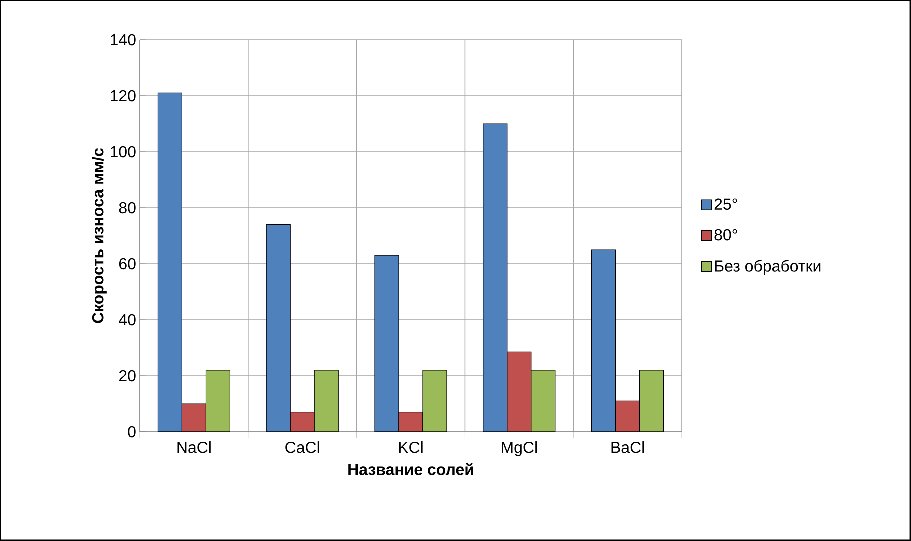 This screenshot has width=911, height=541. Describe the element at coordinates (127, 320) in the screenshot. I see `y-tick-label: 40` at that location.